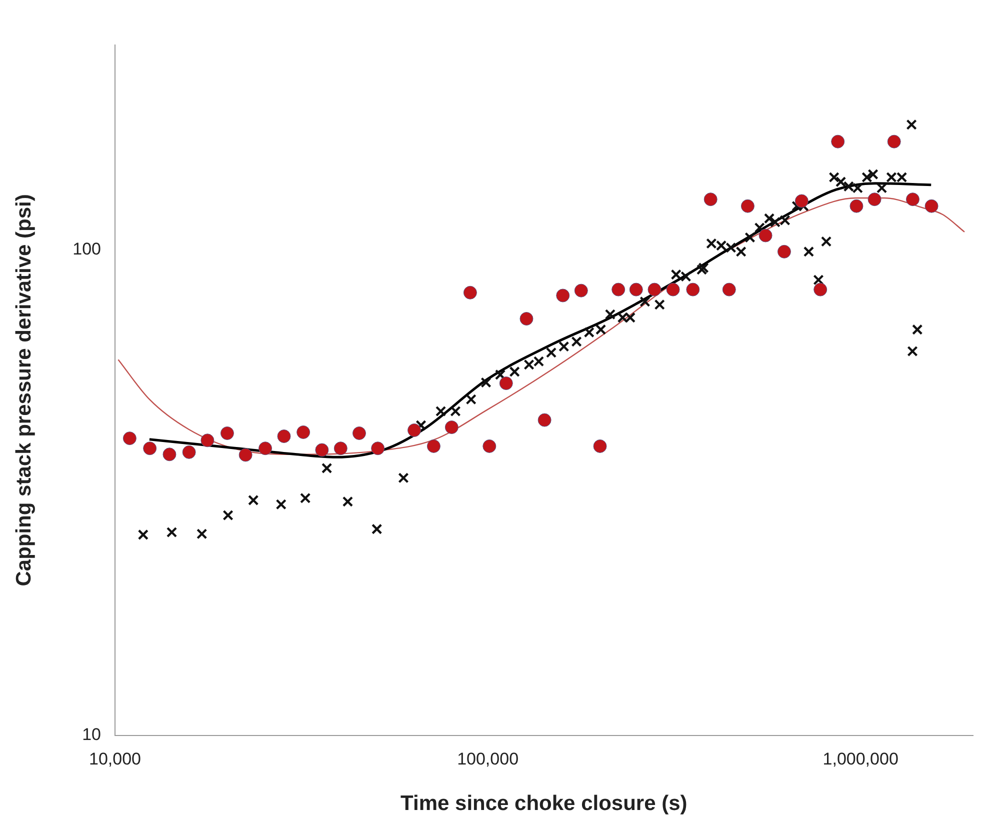 This screenshot has width=981, height=829. What do you see at coordinates (488, 758) in the screenshot?
I see `x-tick-label: 100,000` at bounding box center [488, 758].